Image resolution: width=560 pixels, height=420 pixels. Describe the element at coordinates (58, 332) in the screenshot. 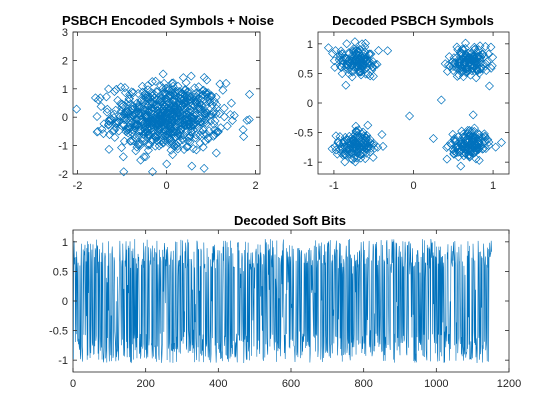

I see `y-tick-label: -0.5` at that location.